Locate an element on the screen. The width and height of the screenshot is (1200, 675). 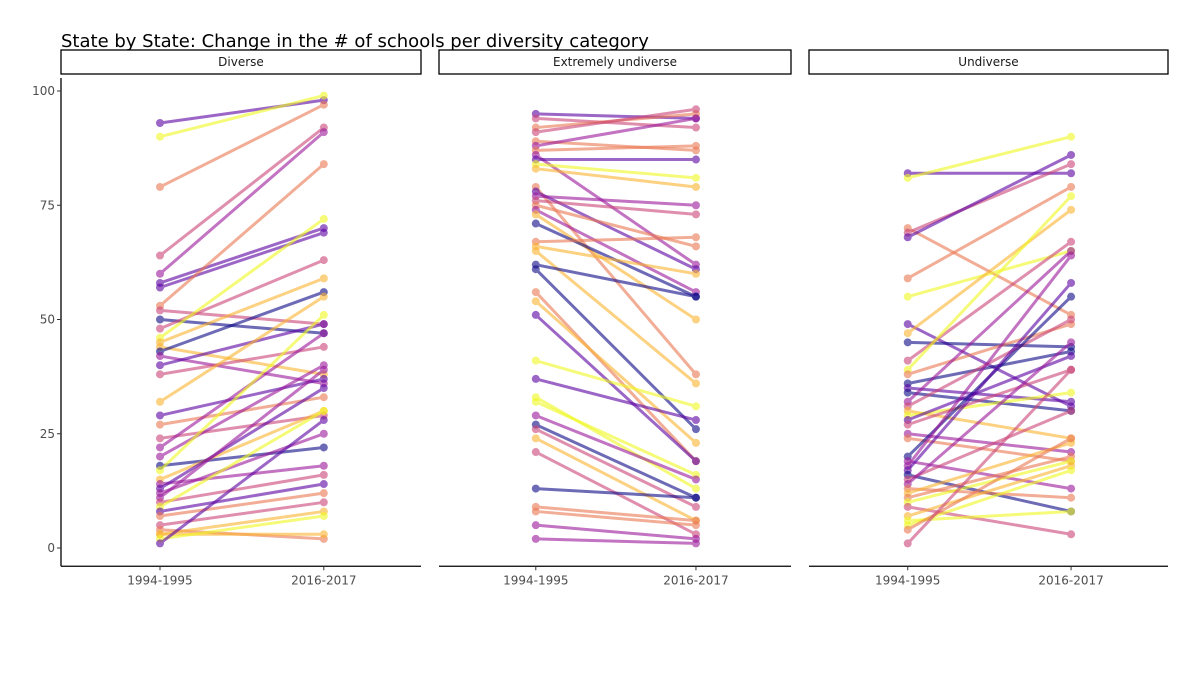
facet-label: Extremely undiverse is located at coordinates (615, 62).